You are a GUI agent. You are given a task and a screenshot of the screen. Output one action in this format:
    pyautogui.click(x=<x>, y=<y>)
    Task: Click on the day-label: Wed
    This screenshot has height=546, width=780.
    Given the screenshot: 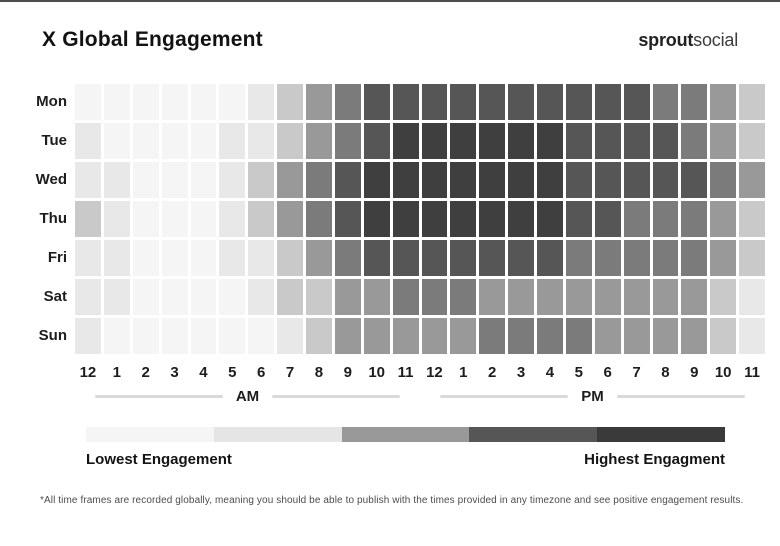 What is the action you would take?
    pyautogui.click(x=51, y=179)
    